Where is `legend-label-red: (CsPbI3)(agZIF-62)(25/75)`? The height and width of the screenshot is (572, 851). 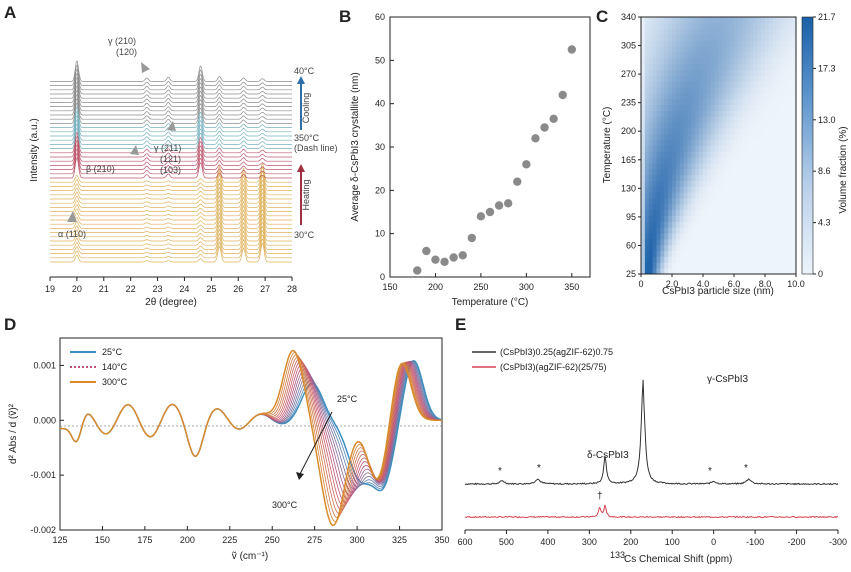 legend-label-red: (CsPbI3)(agZIF-62)(25/75) is located at coordinates (553, 367).